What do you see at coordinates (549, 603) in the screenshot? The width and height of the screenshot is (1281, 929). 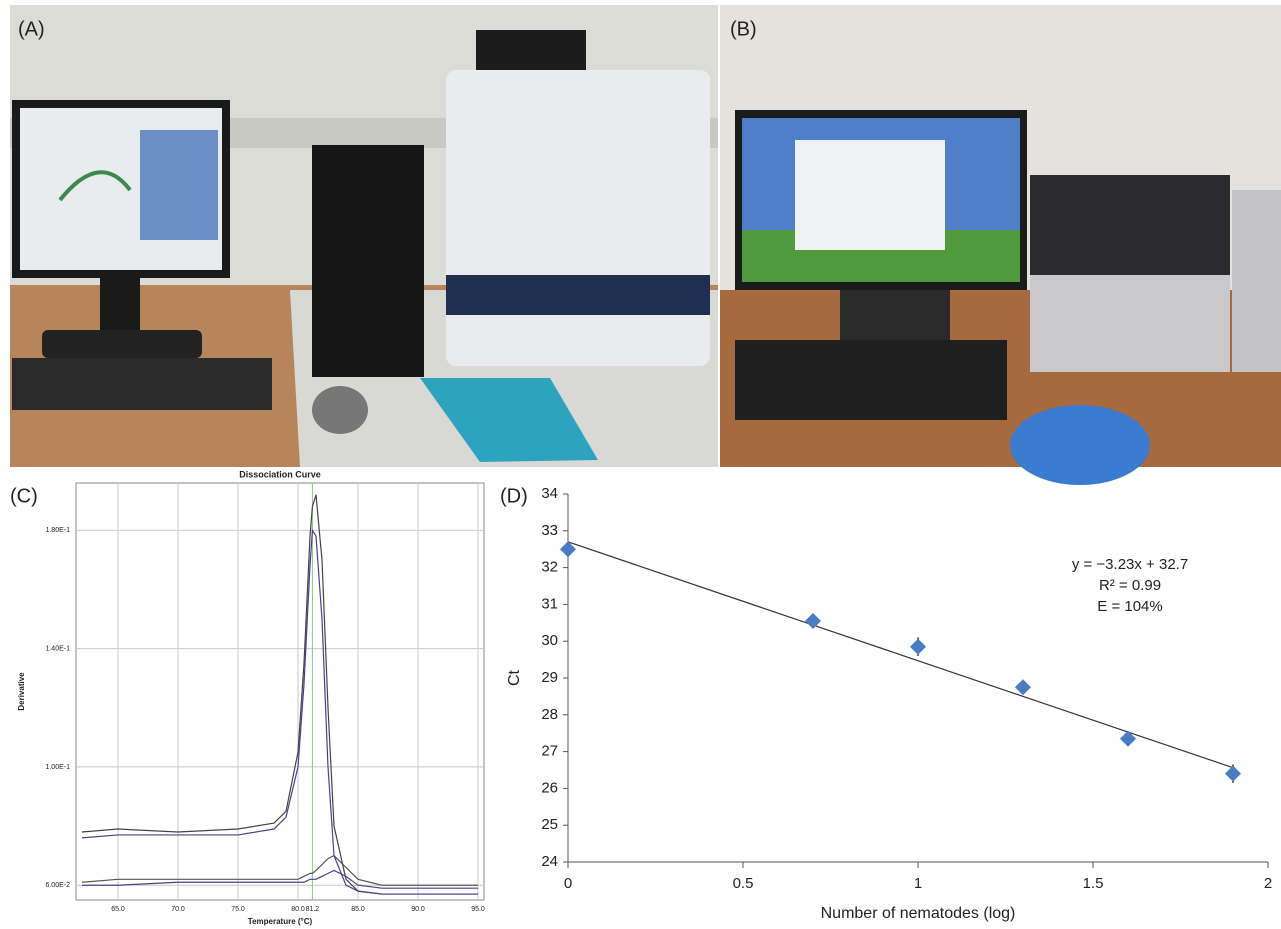 I see `y-tick-label: 31` at bounding box center [549, 603].